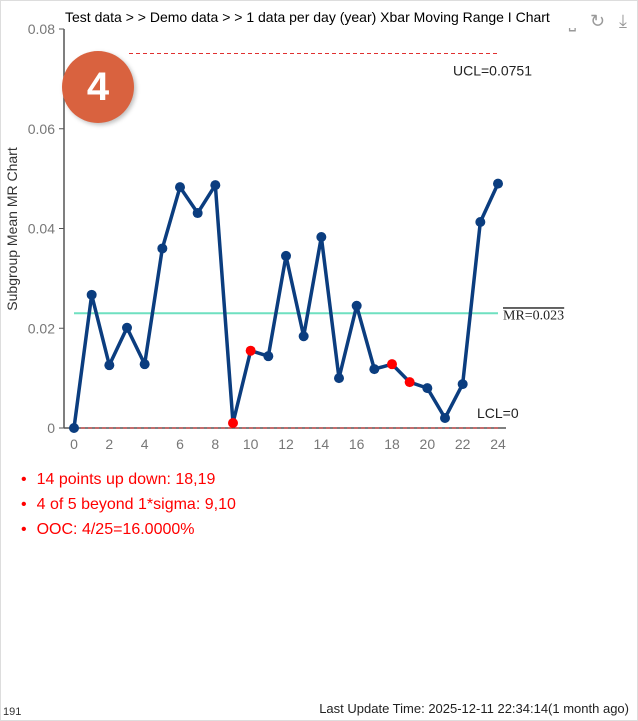  Describe the element at coordinates (51, 428) in the screenshot. I see `y-tick-label: 0` at that location.